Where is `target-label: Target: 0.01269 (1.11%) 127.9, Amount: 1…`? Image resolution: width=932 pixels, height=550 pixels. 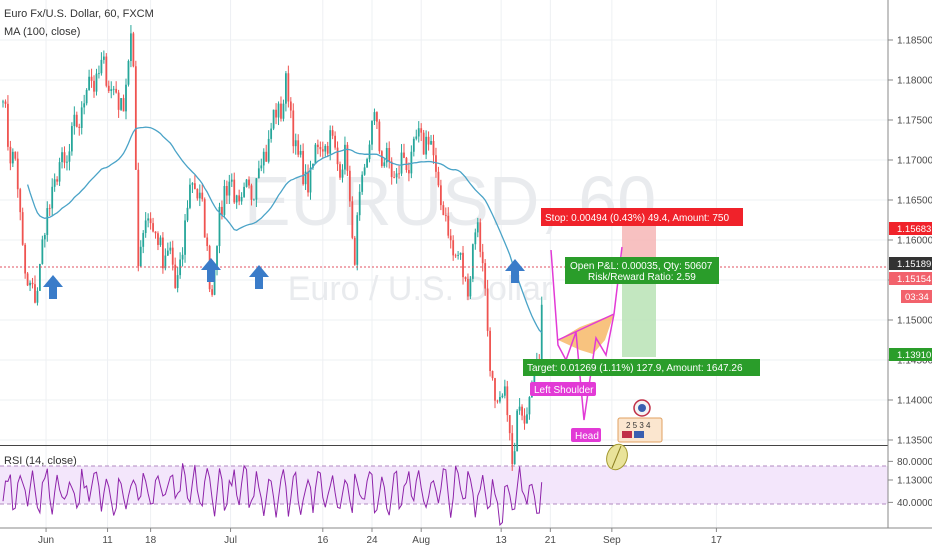 target-label: Target: 0.01269 (1.11%) 127.9, Amount: 1… is located at coordinates (635, 368).